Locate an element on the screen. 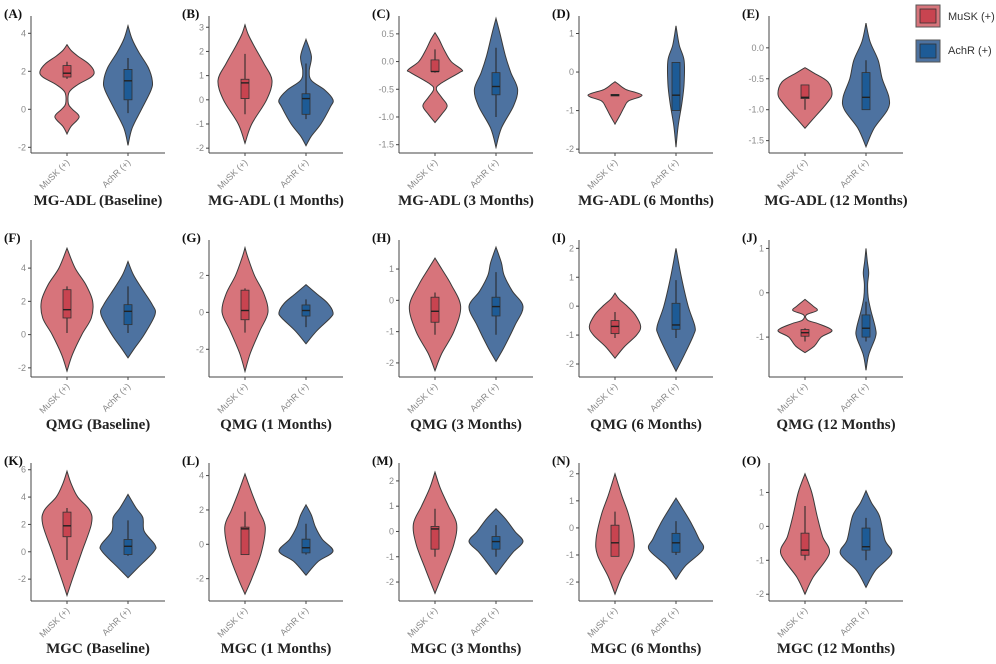 The width and height of the screenshot is (996, 664). y-tick-label: 6 is located at coordinates (23, 470).